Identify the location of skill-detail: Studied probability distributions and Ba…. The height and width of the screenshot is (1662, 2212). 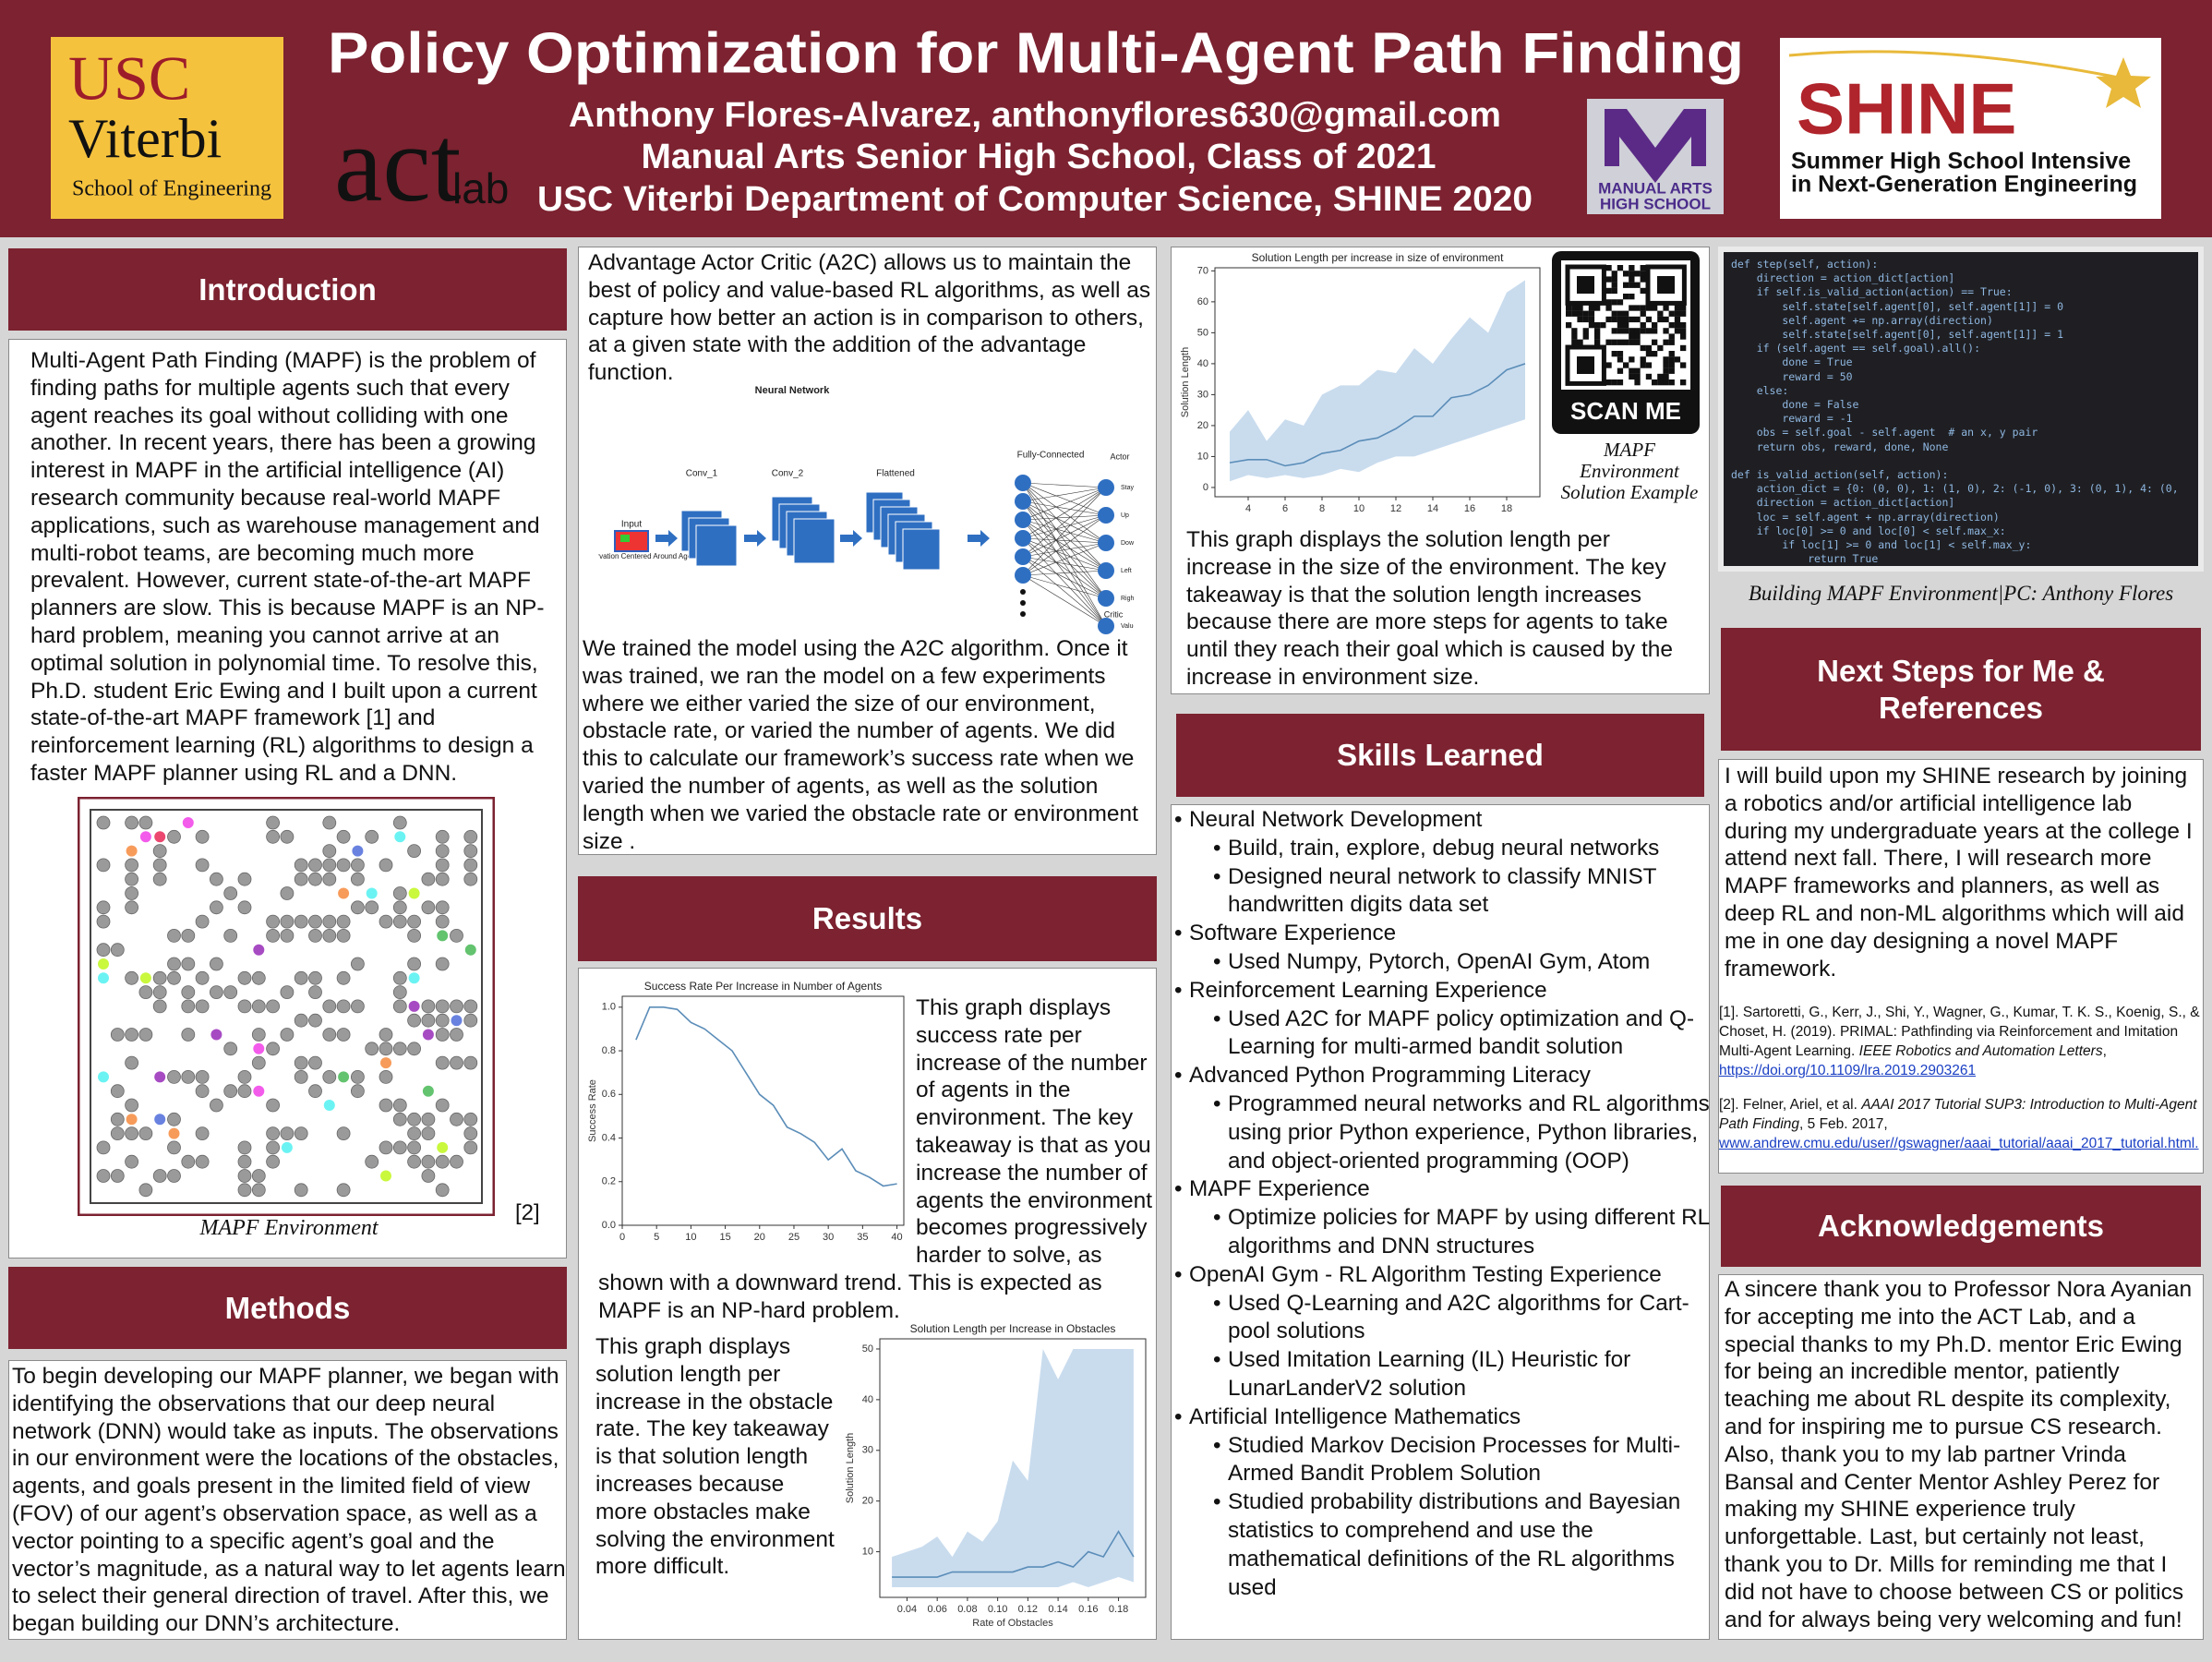
(1460, 1545).